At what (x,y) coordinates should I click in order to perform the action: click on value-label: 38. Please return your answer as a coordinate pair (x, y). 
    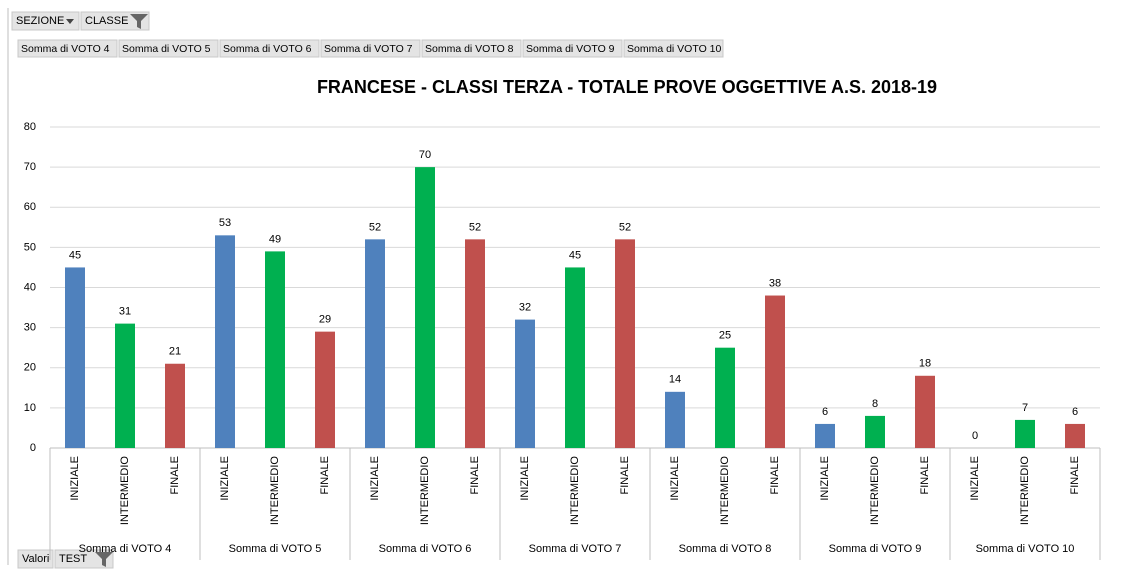
    Looking at the image, I should click on (775, 283).